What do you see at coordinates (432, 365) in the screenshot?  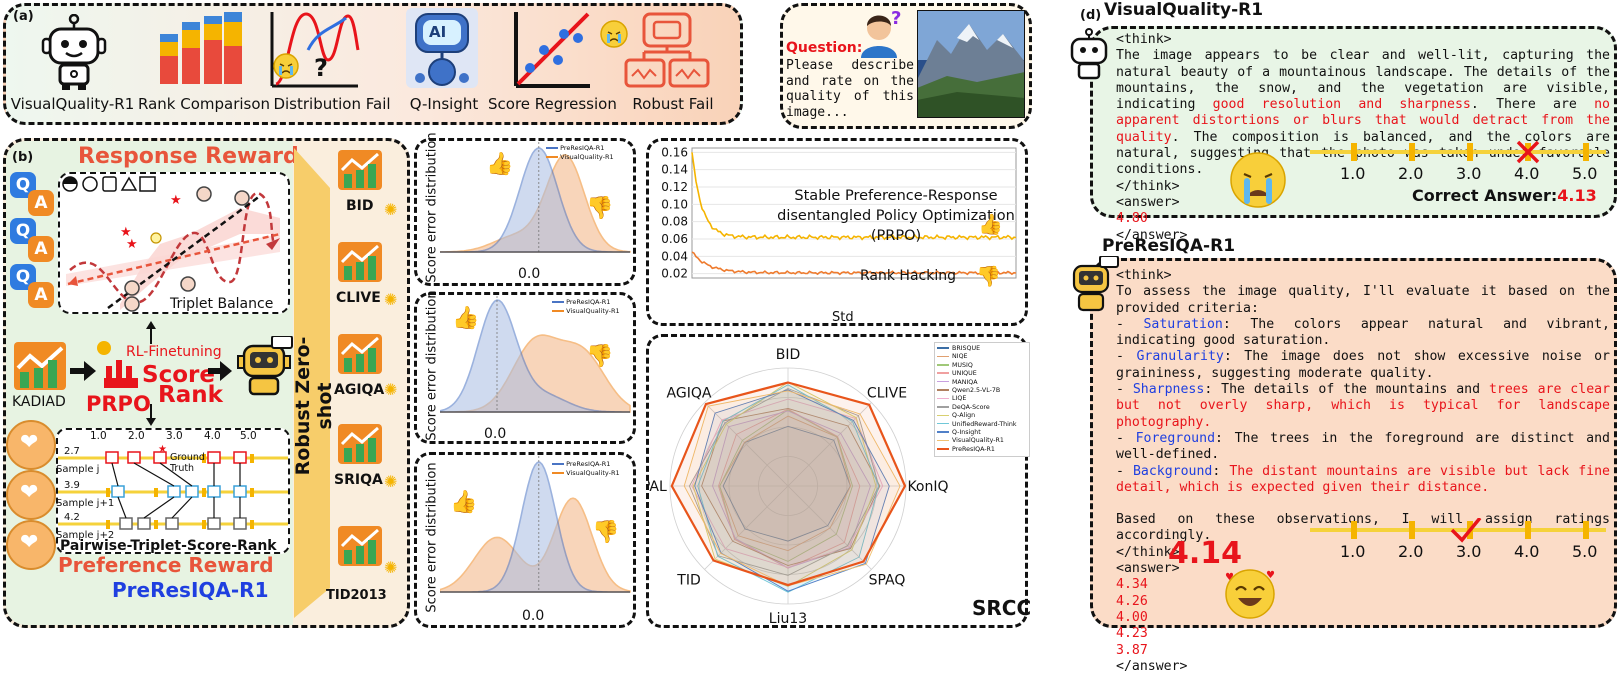 I see `dist-ylabel-2: Score error distribution` at bounding box center [432, 365].